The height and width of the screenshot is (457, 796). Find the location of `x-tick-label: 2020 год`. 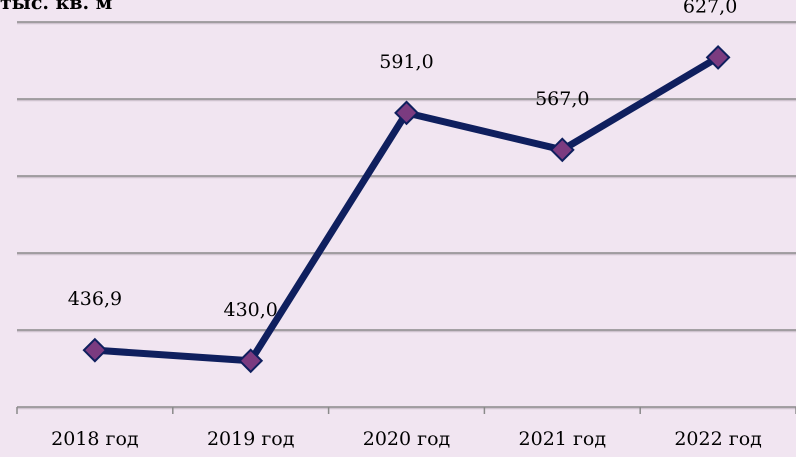

x-tick-label: 2020 год is located at coordinates (407, 439).